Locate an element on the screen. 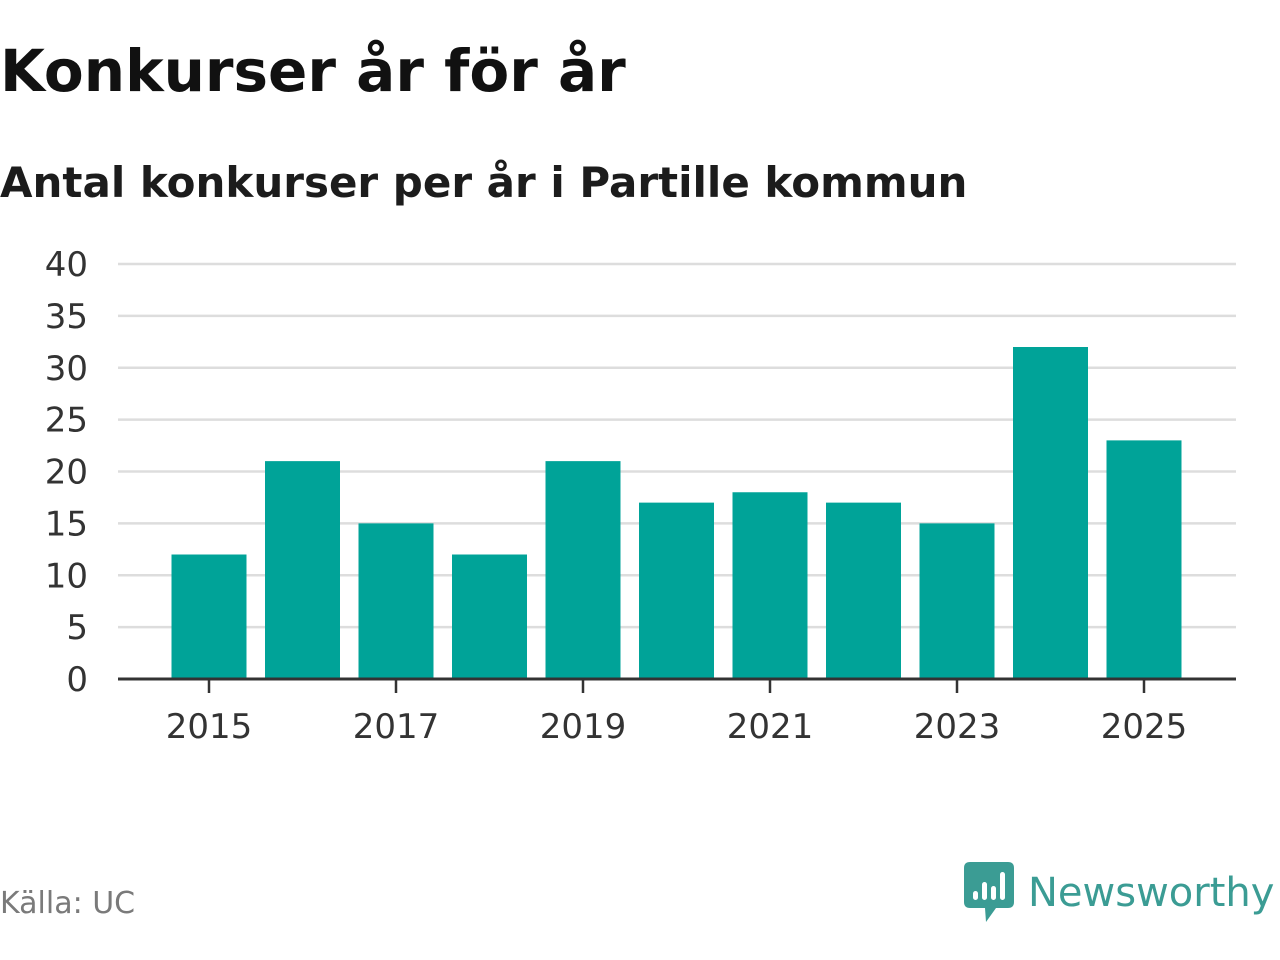 The height and width of the screenshot is (960, 1280). brand-name: Newsworthy is located at coordinates (1151, 893).